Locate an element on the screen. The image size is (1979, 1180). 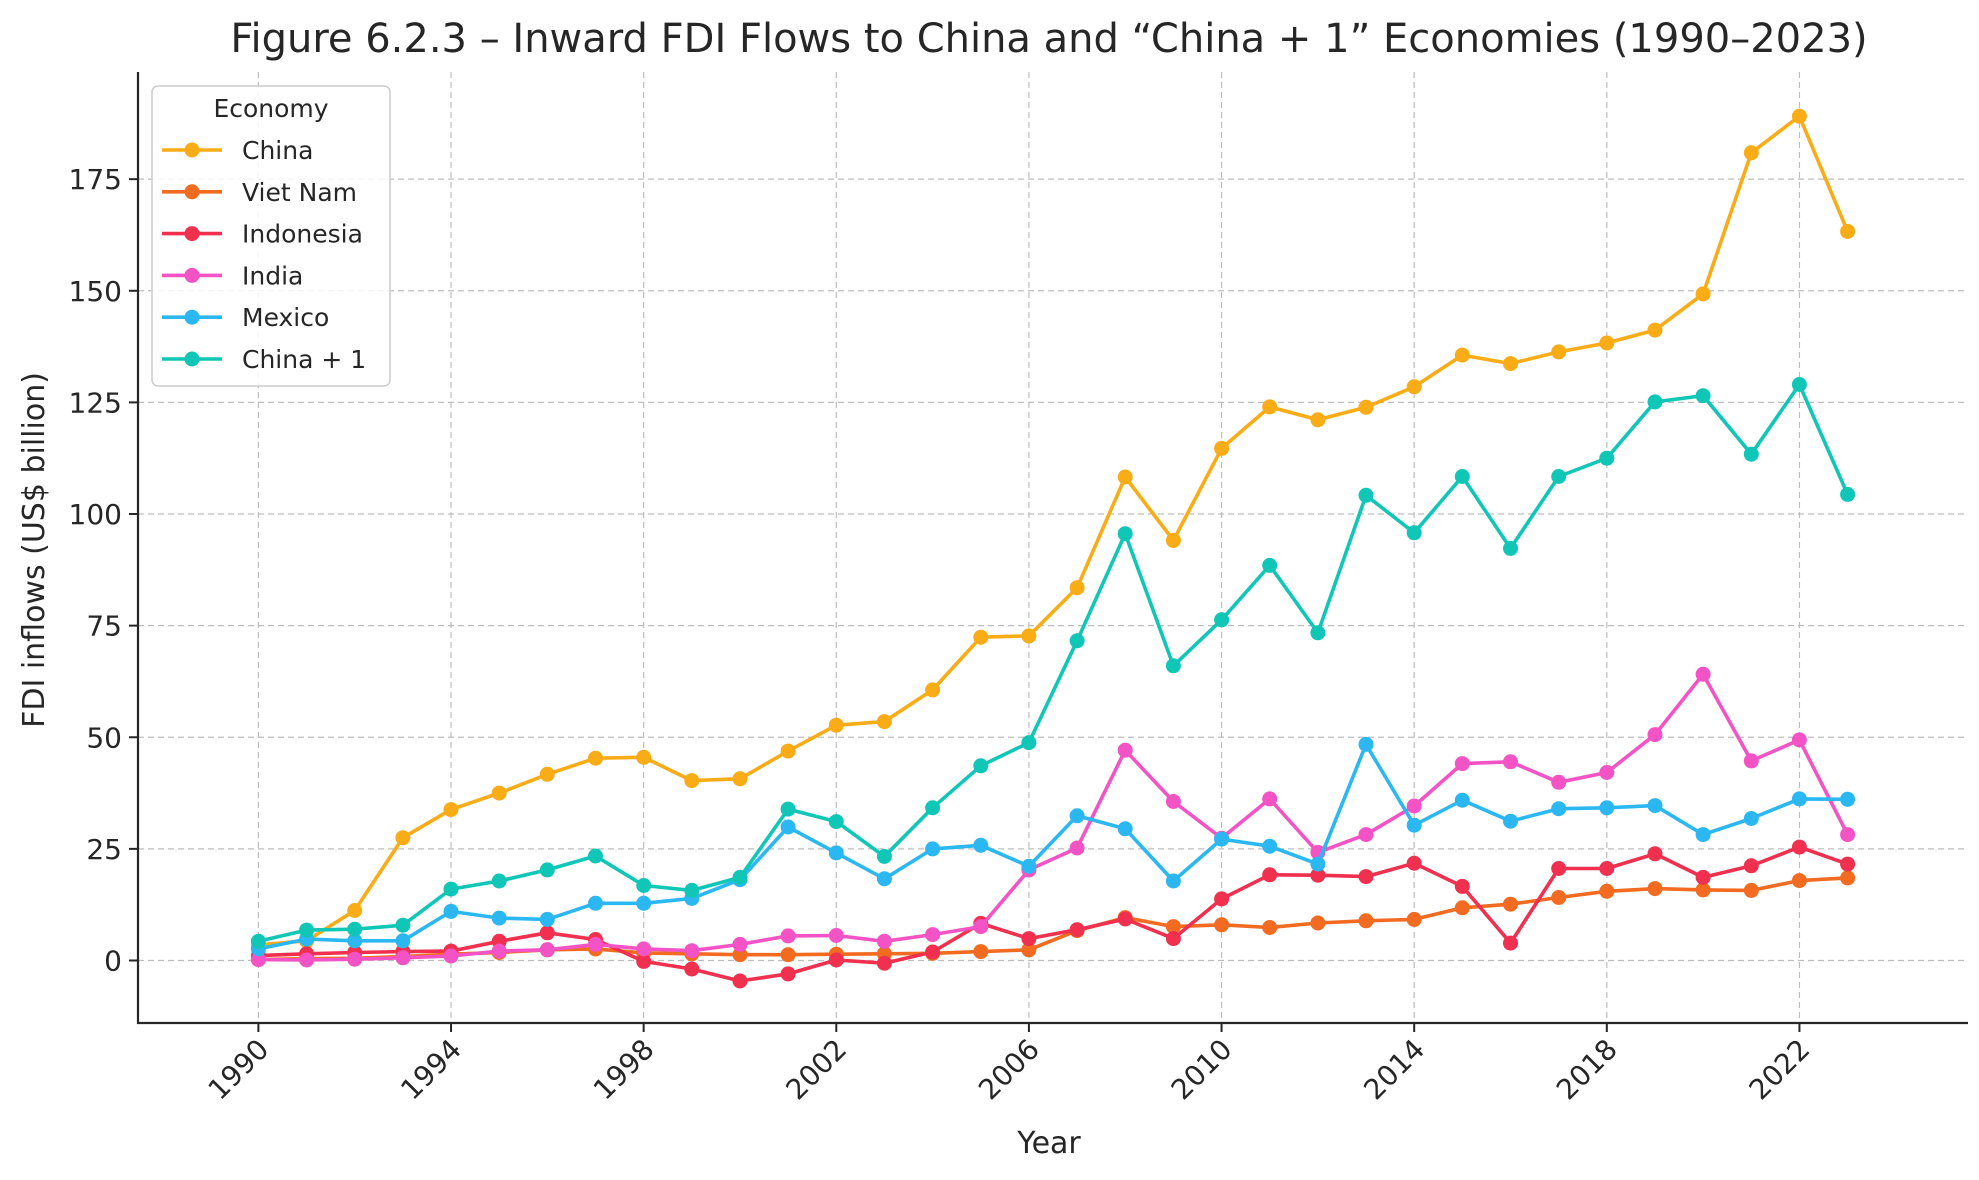
legend-label: Mexico is located at coordinates (285, 317).